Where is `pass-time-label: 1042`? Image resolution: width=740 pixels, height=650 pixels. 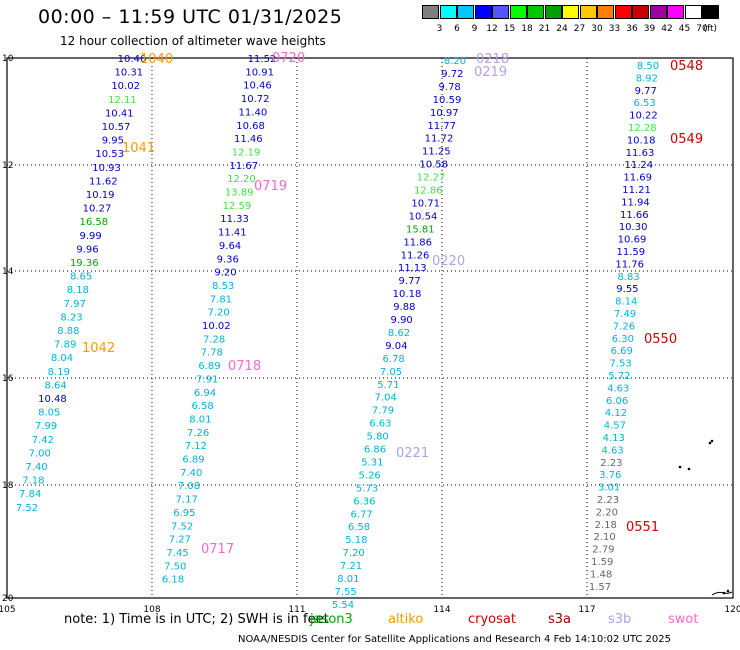
pass-time-label: 1042 is located at coordinates (98, 348).